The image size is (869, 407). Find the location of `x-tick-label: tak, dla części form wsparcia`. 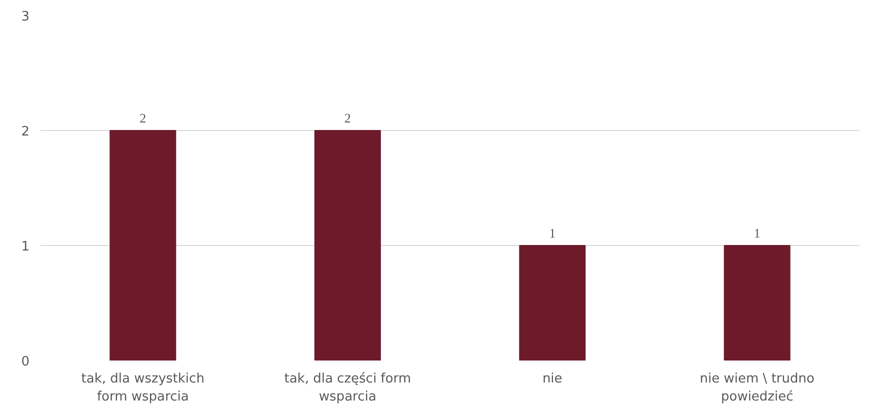

x-tick-label: tak, dla części form wsparcia is located at coordinates (348, 388).